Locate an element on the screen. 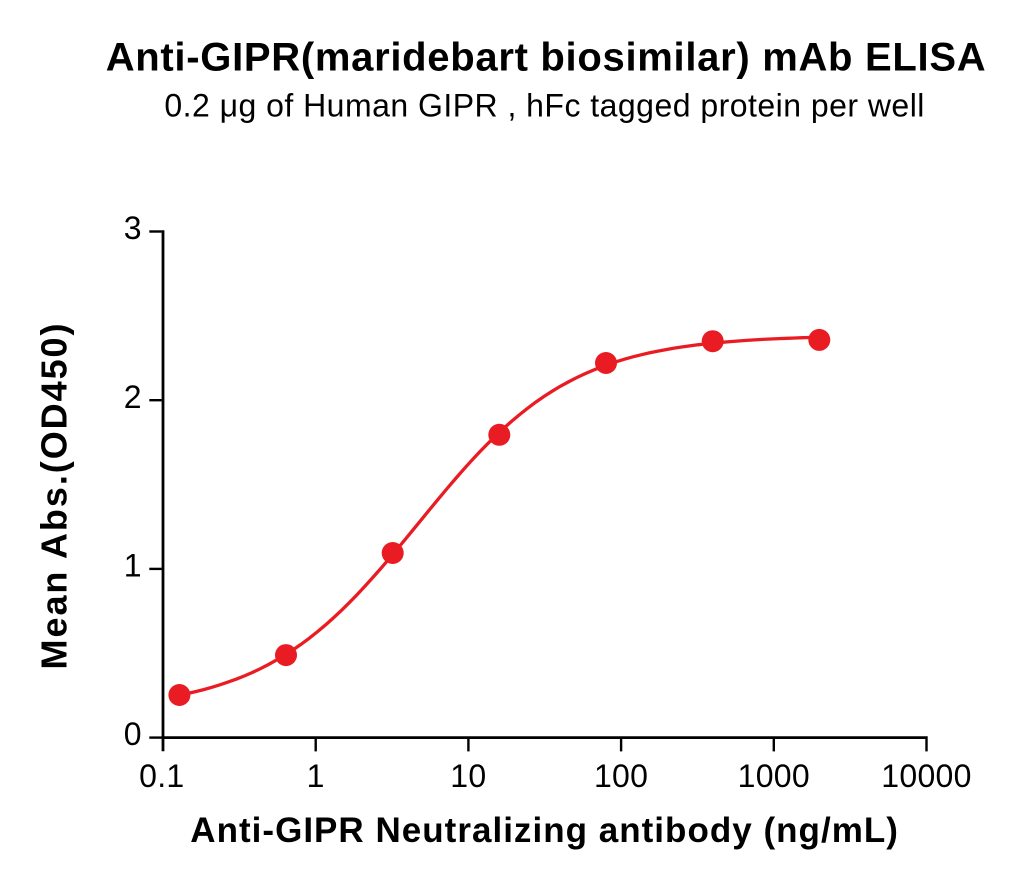 This screenshot has width=1034, height=886. svg-text: 3 is located at coordinates (133, 228).